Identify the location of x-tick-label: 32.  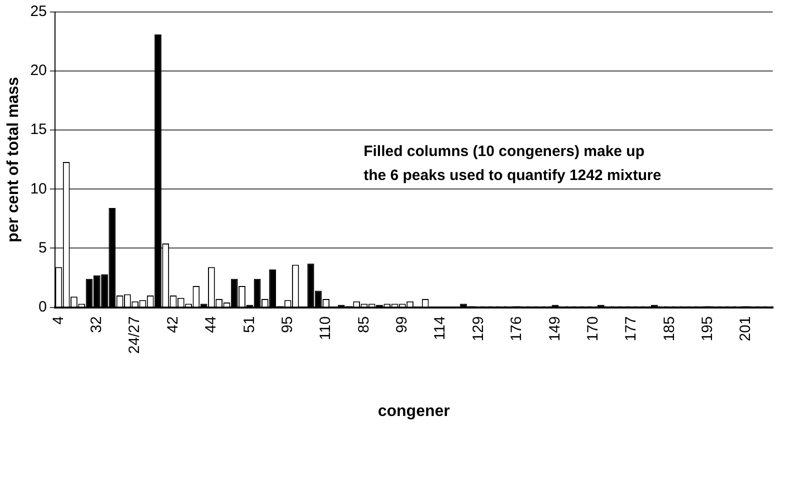
(97, 324).